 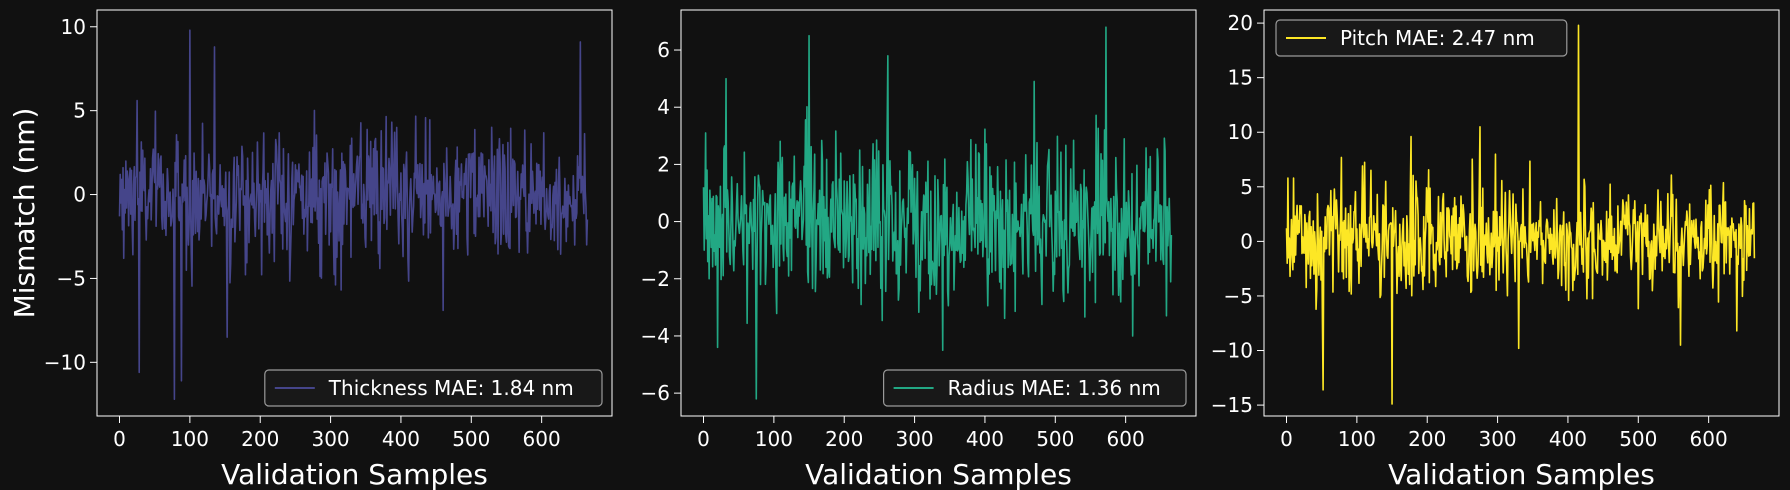 I want to click on y-axis-label: Mismatch (nm), so click(x=24, y=213).